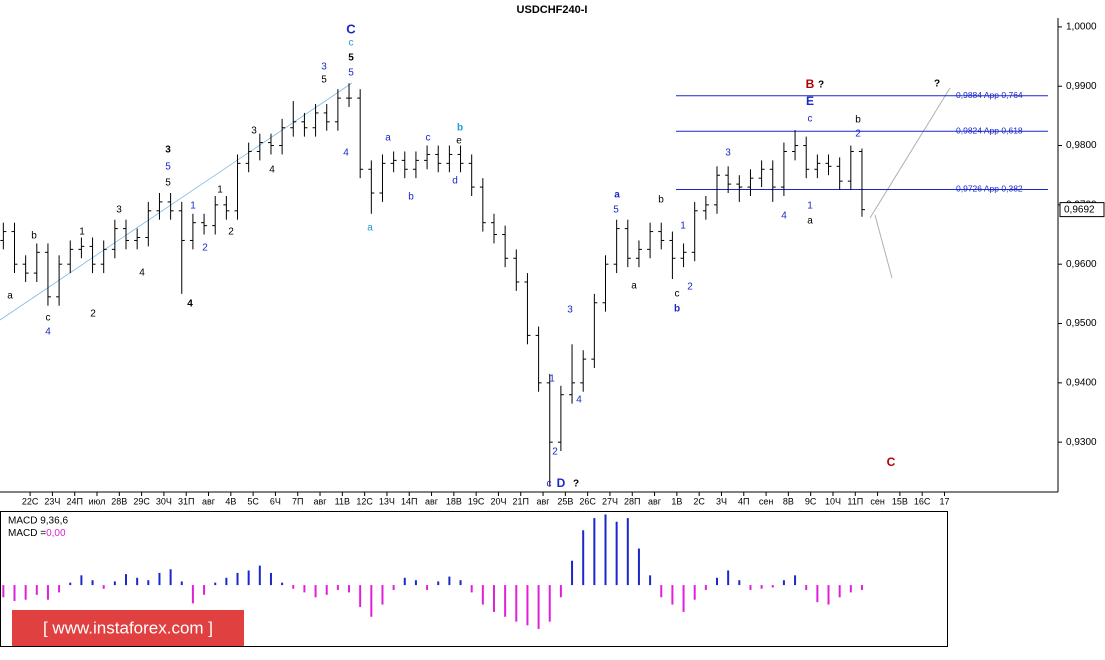  I want to click on x-tick-label: 9С, so click(811, 501).